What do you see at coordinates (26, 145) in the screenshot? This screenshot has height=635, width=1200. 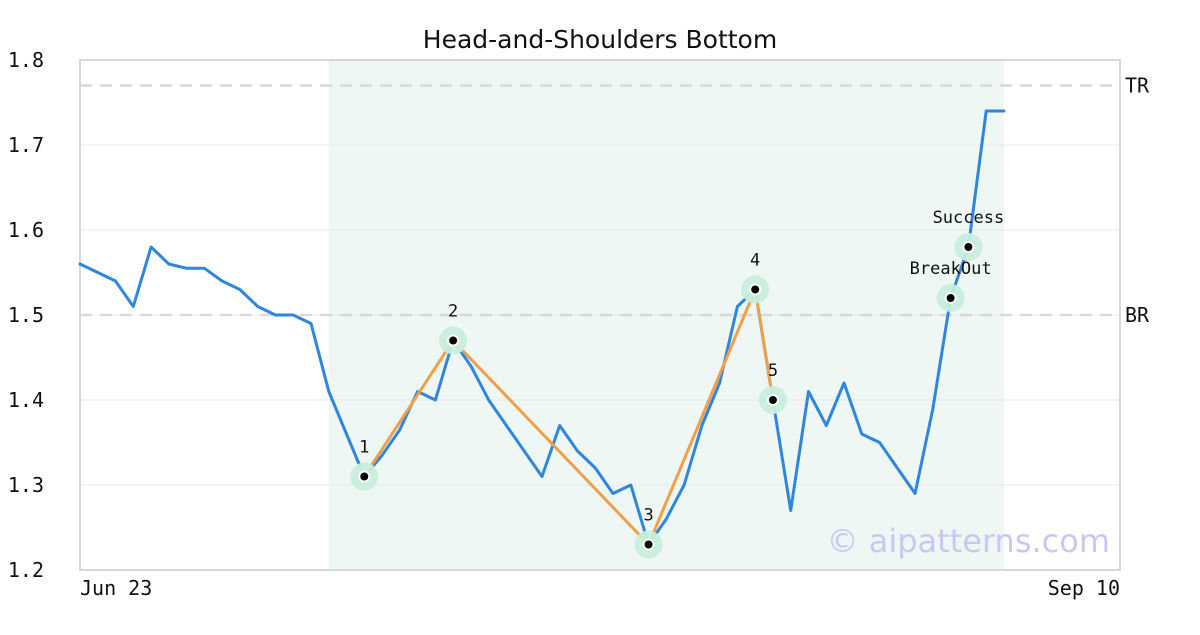 I see `y-tick-label: 1.7` at bounding box center [26, 145].